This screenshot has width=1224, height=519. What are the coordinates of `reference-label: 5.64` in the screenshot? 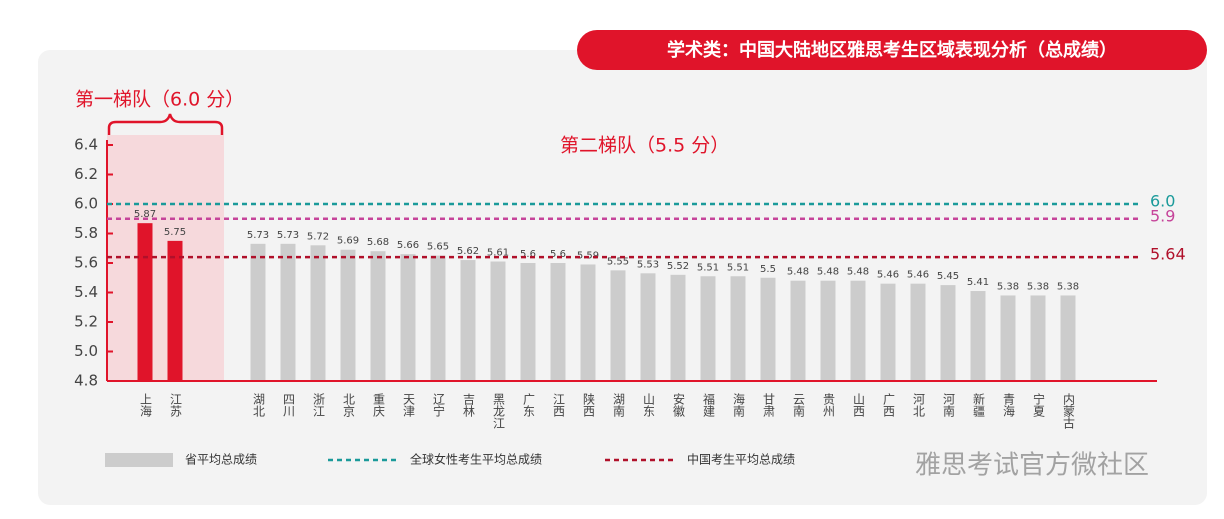 It's located at (1168, 254).